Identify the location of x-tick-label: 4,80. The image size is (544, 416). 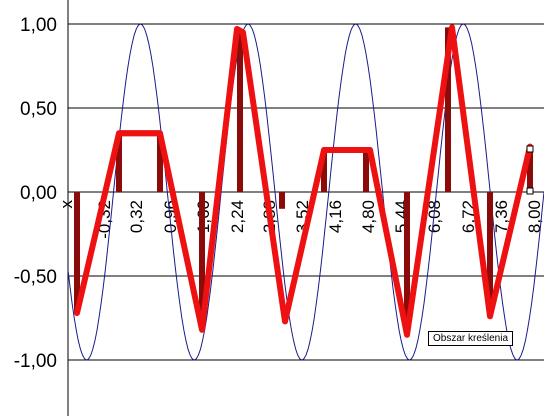
(368, 216).